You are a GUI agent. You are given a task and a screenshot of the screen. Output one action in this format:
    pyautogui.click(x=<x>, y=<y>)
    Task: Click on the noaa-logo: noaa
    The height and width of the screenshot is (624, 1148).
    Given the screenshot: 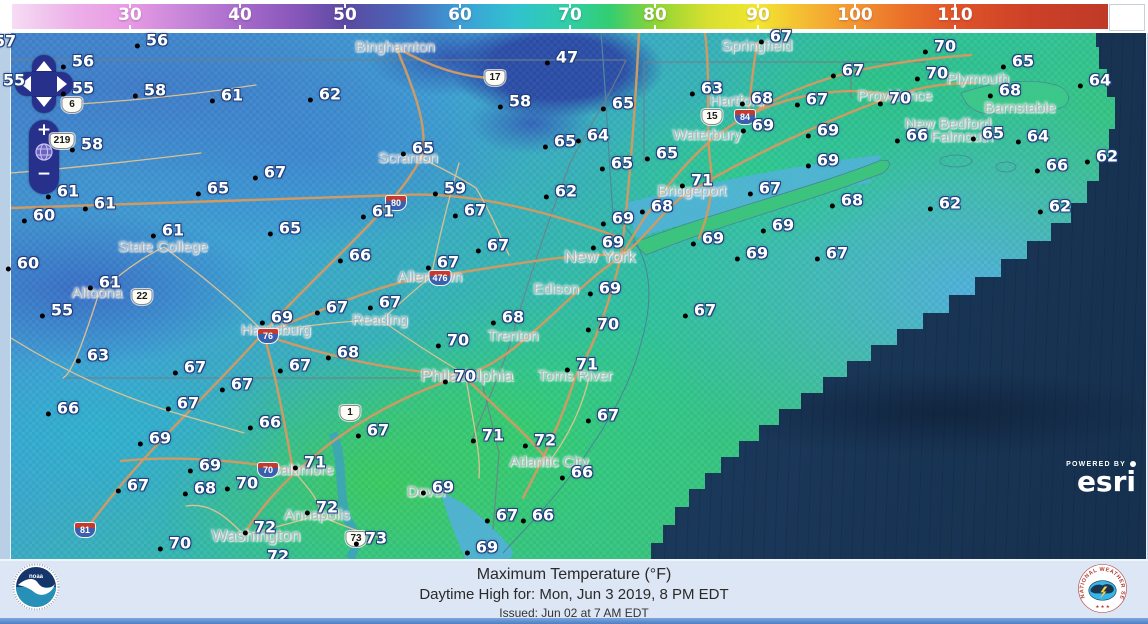 What is the action you would take?
    pyautogui.click(x=36, y=587)
    